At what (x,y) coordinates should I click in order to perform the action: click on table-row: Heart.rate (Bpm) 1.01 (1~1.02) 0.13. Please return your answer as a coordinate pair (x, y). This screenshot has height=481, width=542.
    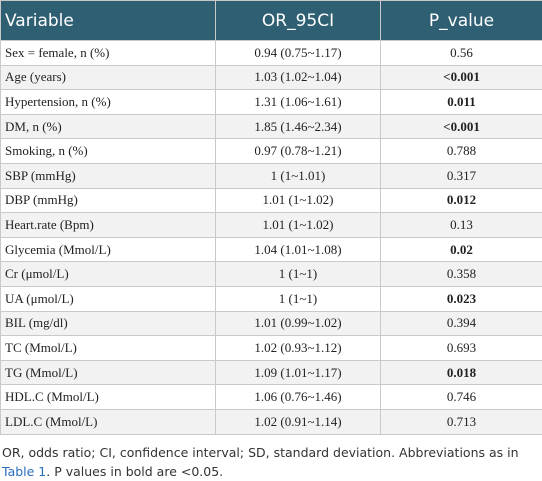
    Looking at the image, I should click on (271, 225).